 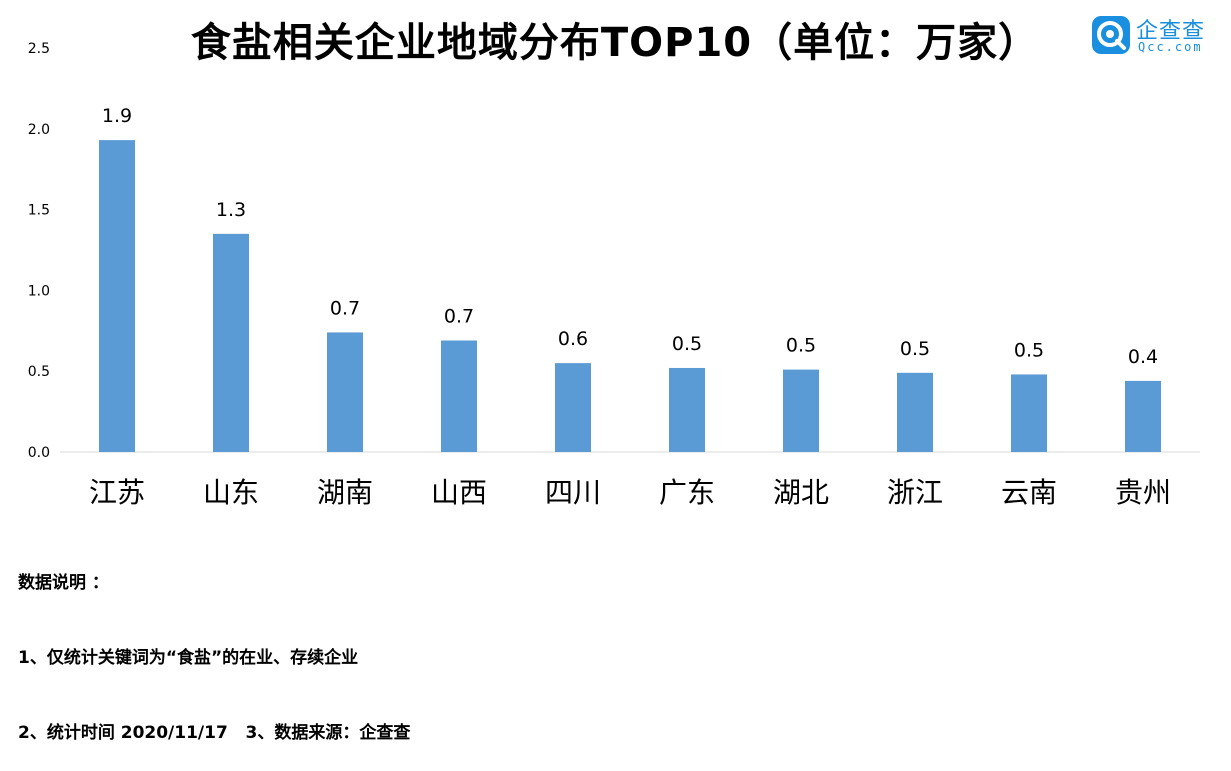 What do you see at coordinates (39, 453) in the screenshot?
I see `y-tick-label: 0.0` at bounding box center [39, 453].